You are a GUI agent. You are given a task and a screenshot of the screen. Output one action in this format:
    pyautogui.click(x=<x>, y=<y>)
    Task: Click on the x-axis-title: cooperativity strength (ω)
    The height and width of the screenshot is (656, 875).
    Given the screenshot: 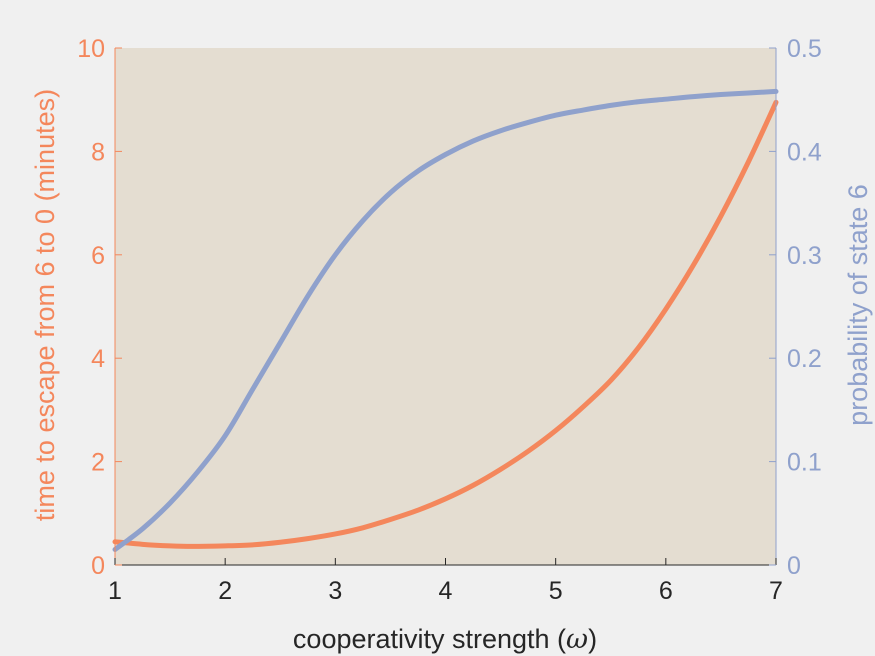 What is the action you would take?
    pyautogui.click(x=445, y=639)
    